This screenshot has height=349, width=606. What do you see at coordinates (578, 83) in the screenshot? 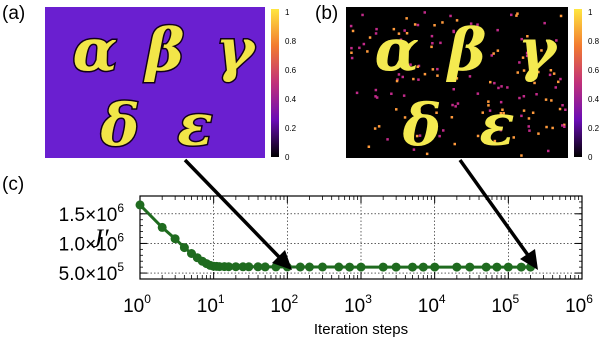
I see `colorbar-b-gradient` at bounding box center [578, 83].